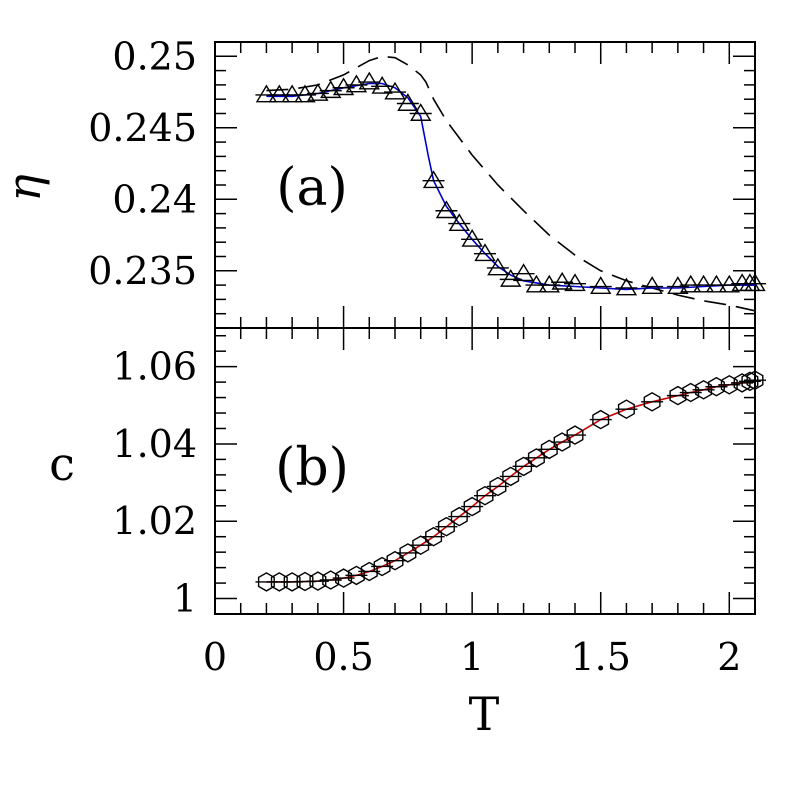 The width and height of the screenshot is (797, 797). Describe the element at coordinates (154, 199) in the screenshot. I see `y-tick-label: 0.24` at that location.